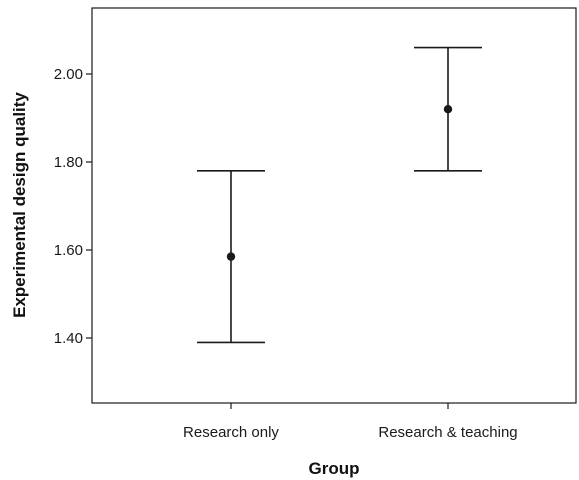 The width and height of the screenshot is (579, 480). What do you see at coordinates (231, 432) in the screenshot?
I see `x-tick-label: Research only` at bounding box center [231, 432].